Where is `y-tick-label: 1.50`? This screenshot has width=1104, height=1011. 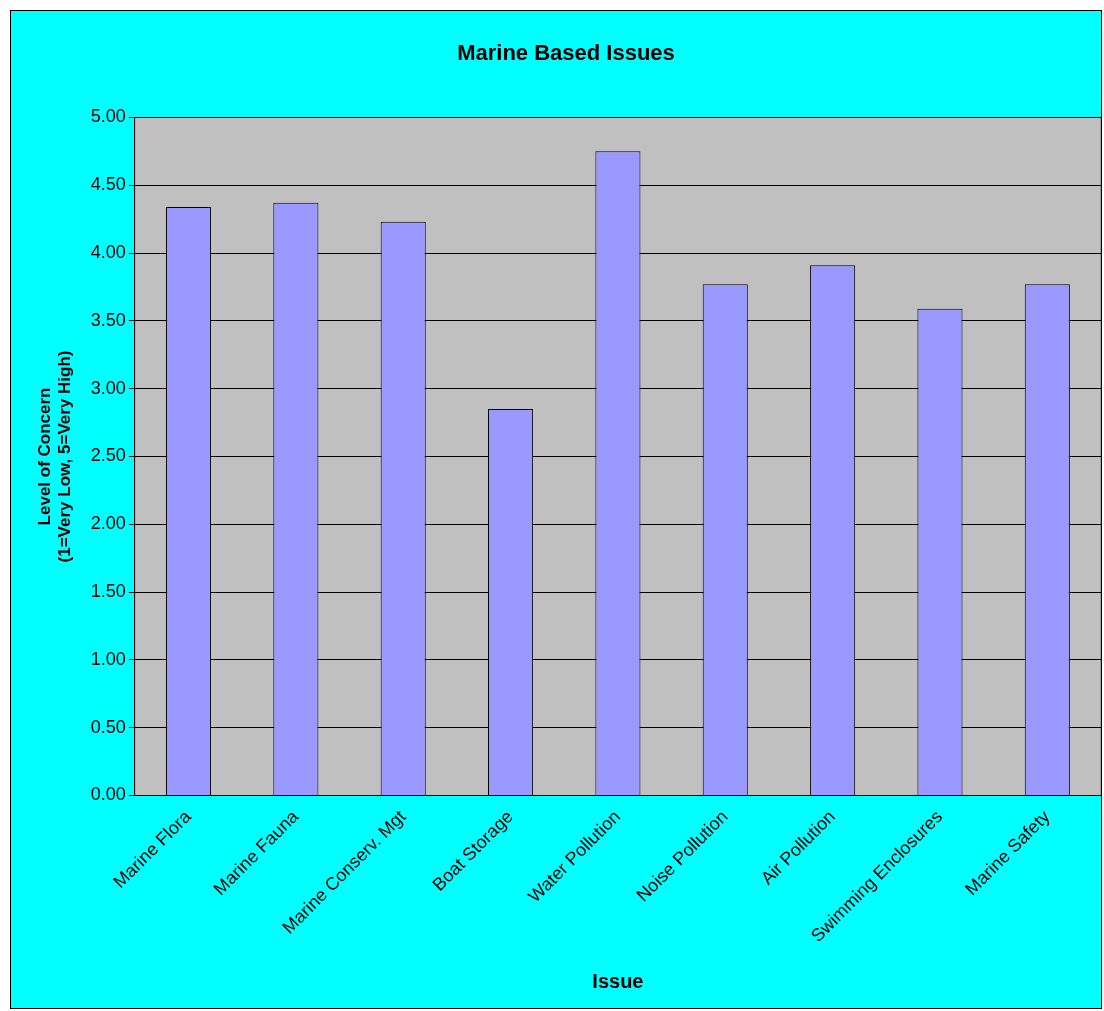
y-tick-label: 1.50 is located at coordinates (108, 591).